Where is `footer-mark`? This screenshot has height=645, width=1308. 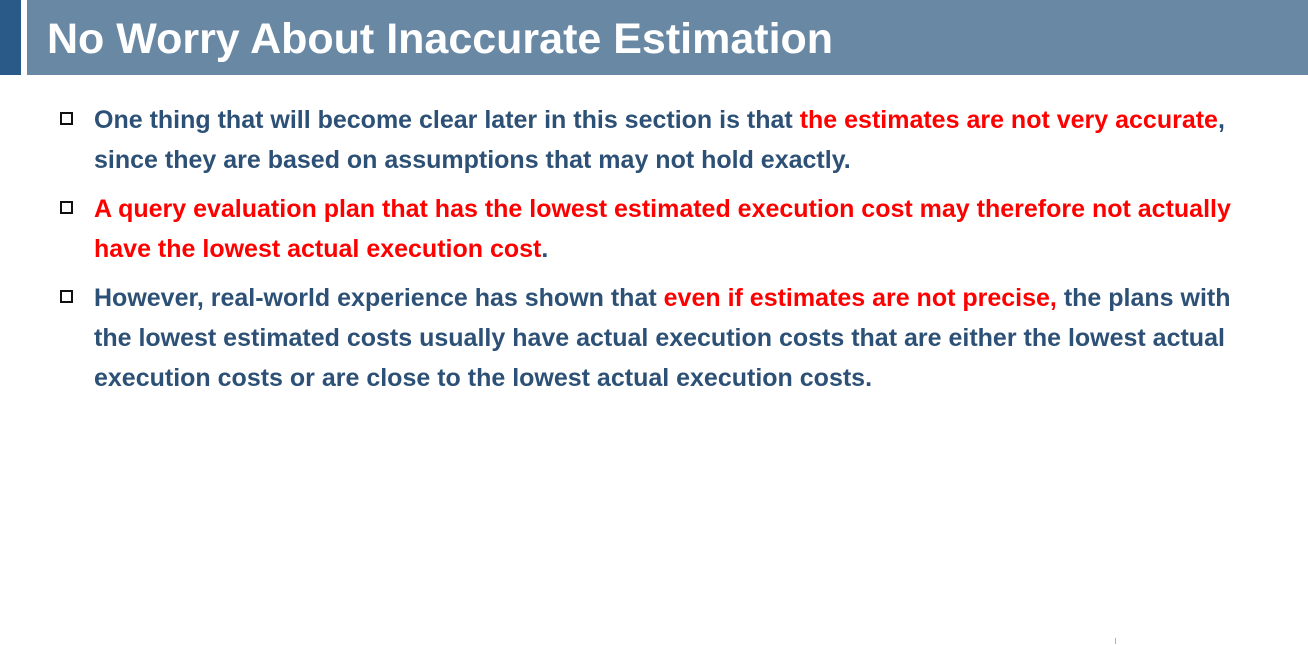 footer-mark is located at coordinates (1115, 641).